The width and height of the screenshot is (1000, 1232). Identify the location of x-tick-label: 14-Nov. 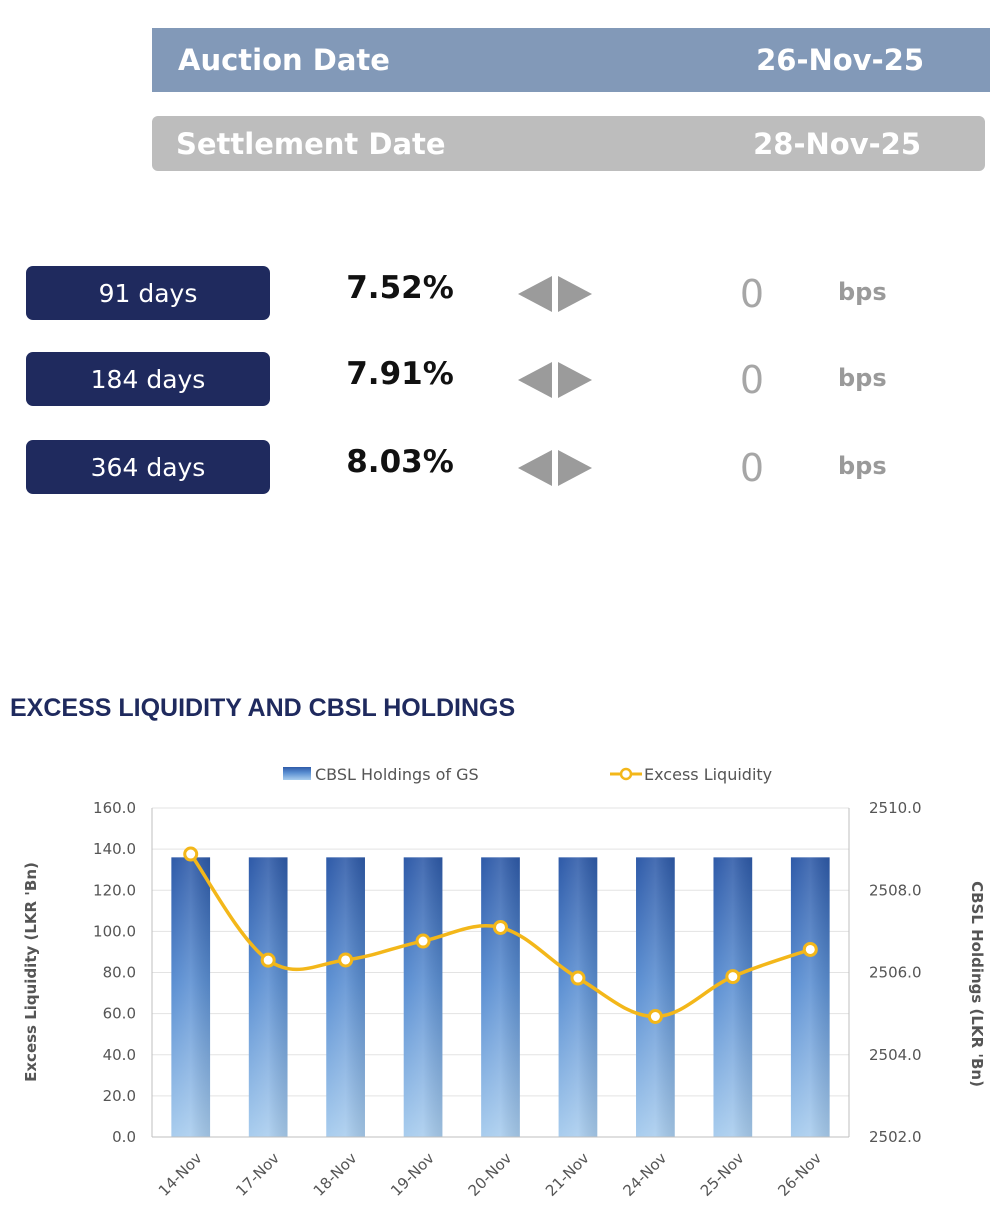
(180, 1174).